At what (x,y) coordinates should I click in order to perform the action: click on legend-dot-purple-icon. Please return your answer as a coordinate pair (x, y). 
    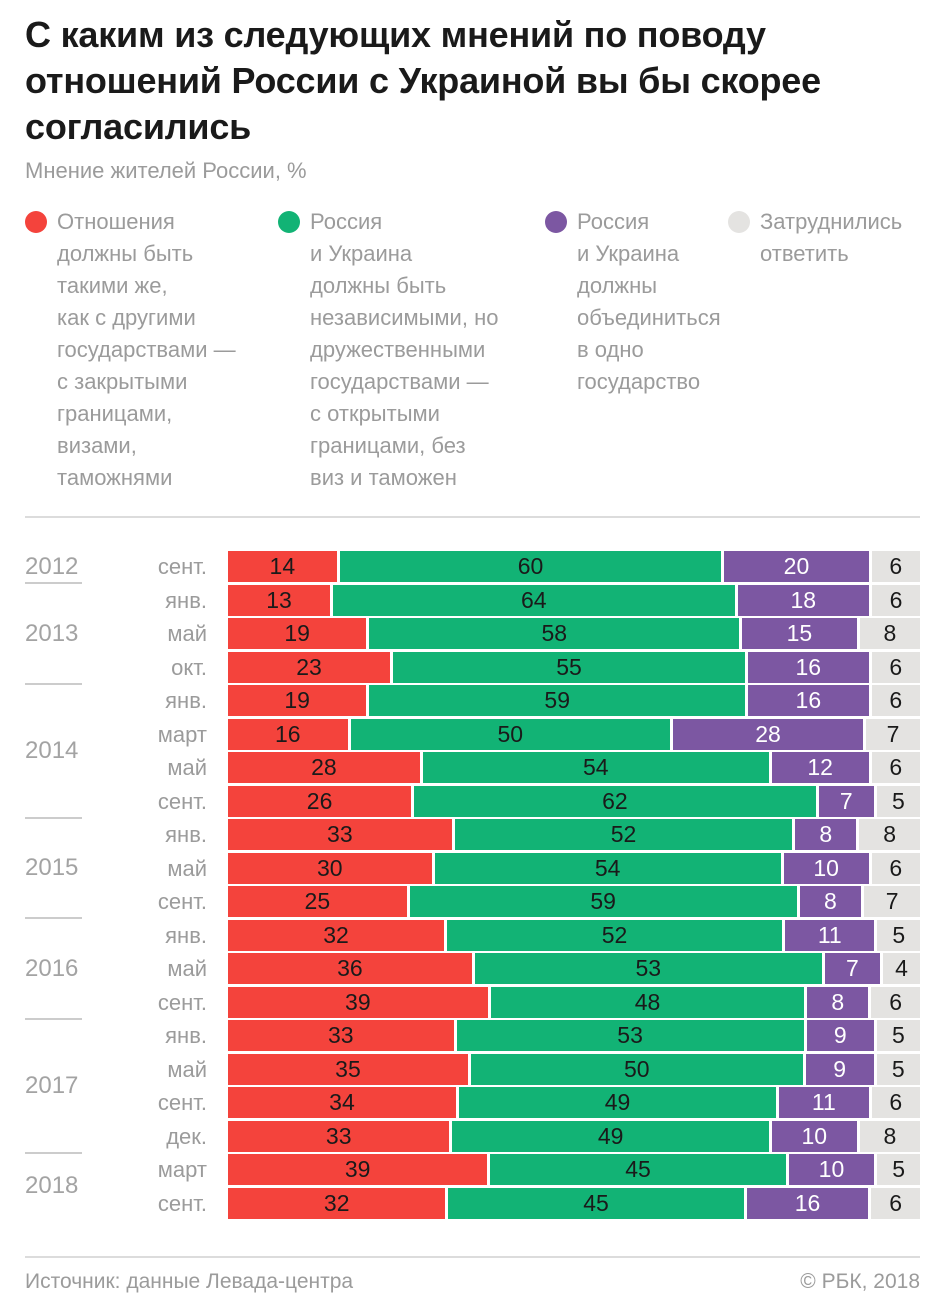
    Looking at the image, I should click on (556, 222).